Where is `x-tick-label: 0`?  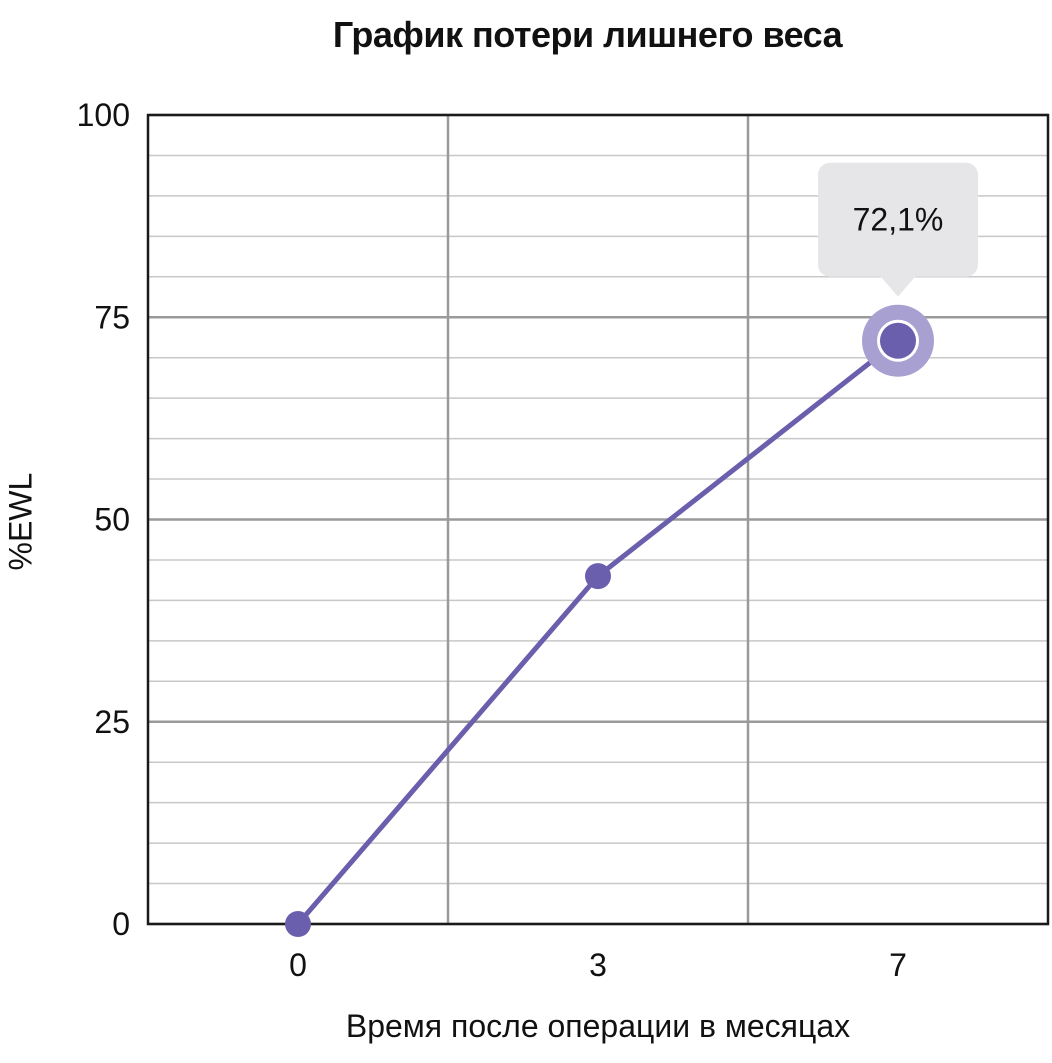
x-tick-label: 0 is located at coordinates (298, 965).